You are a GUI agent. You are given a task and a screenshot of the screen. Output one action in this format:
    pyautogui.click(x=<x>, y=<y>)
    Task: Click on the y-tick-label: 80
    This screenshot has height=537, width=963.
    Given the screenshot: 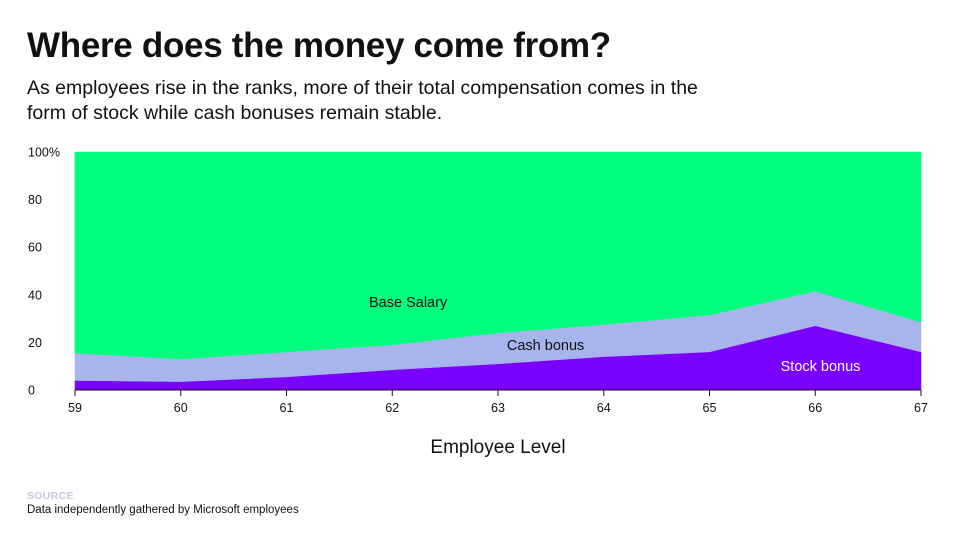 What is the action you would take?
    pyautogui.click(x=35, y=200)
    